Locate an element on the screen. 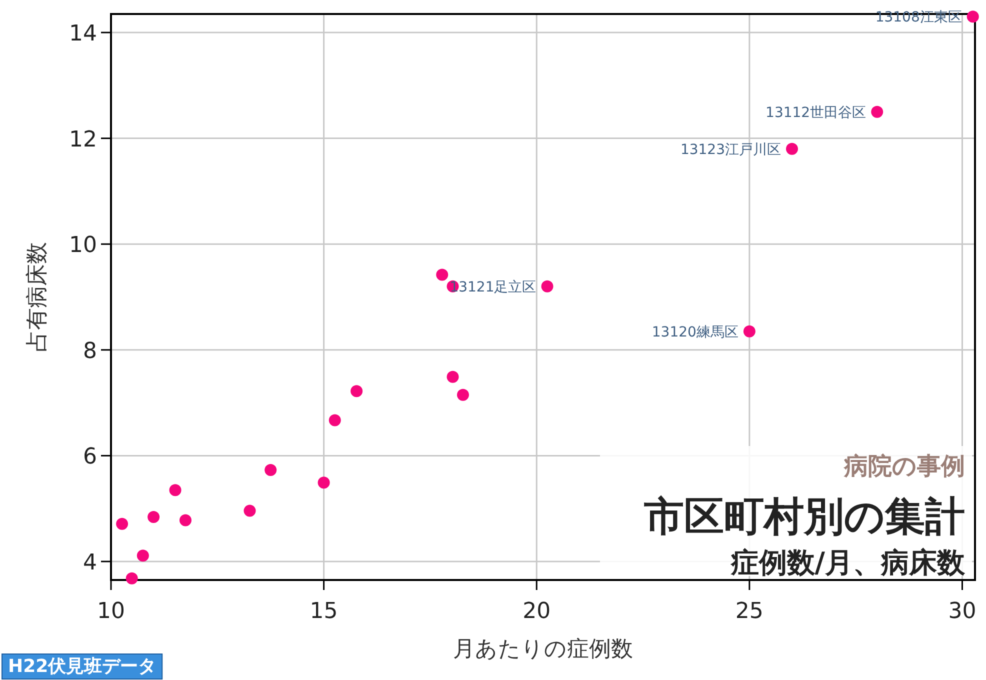 The image size is (986, 680). annotation: 13123江戸川区 is located at coordinates (730, 150).